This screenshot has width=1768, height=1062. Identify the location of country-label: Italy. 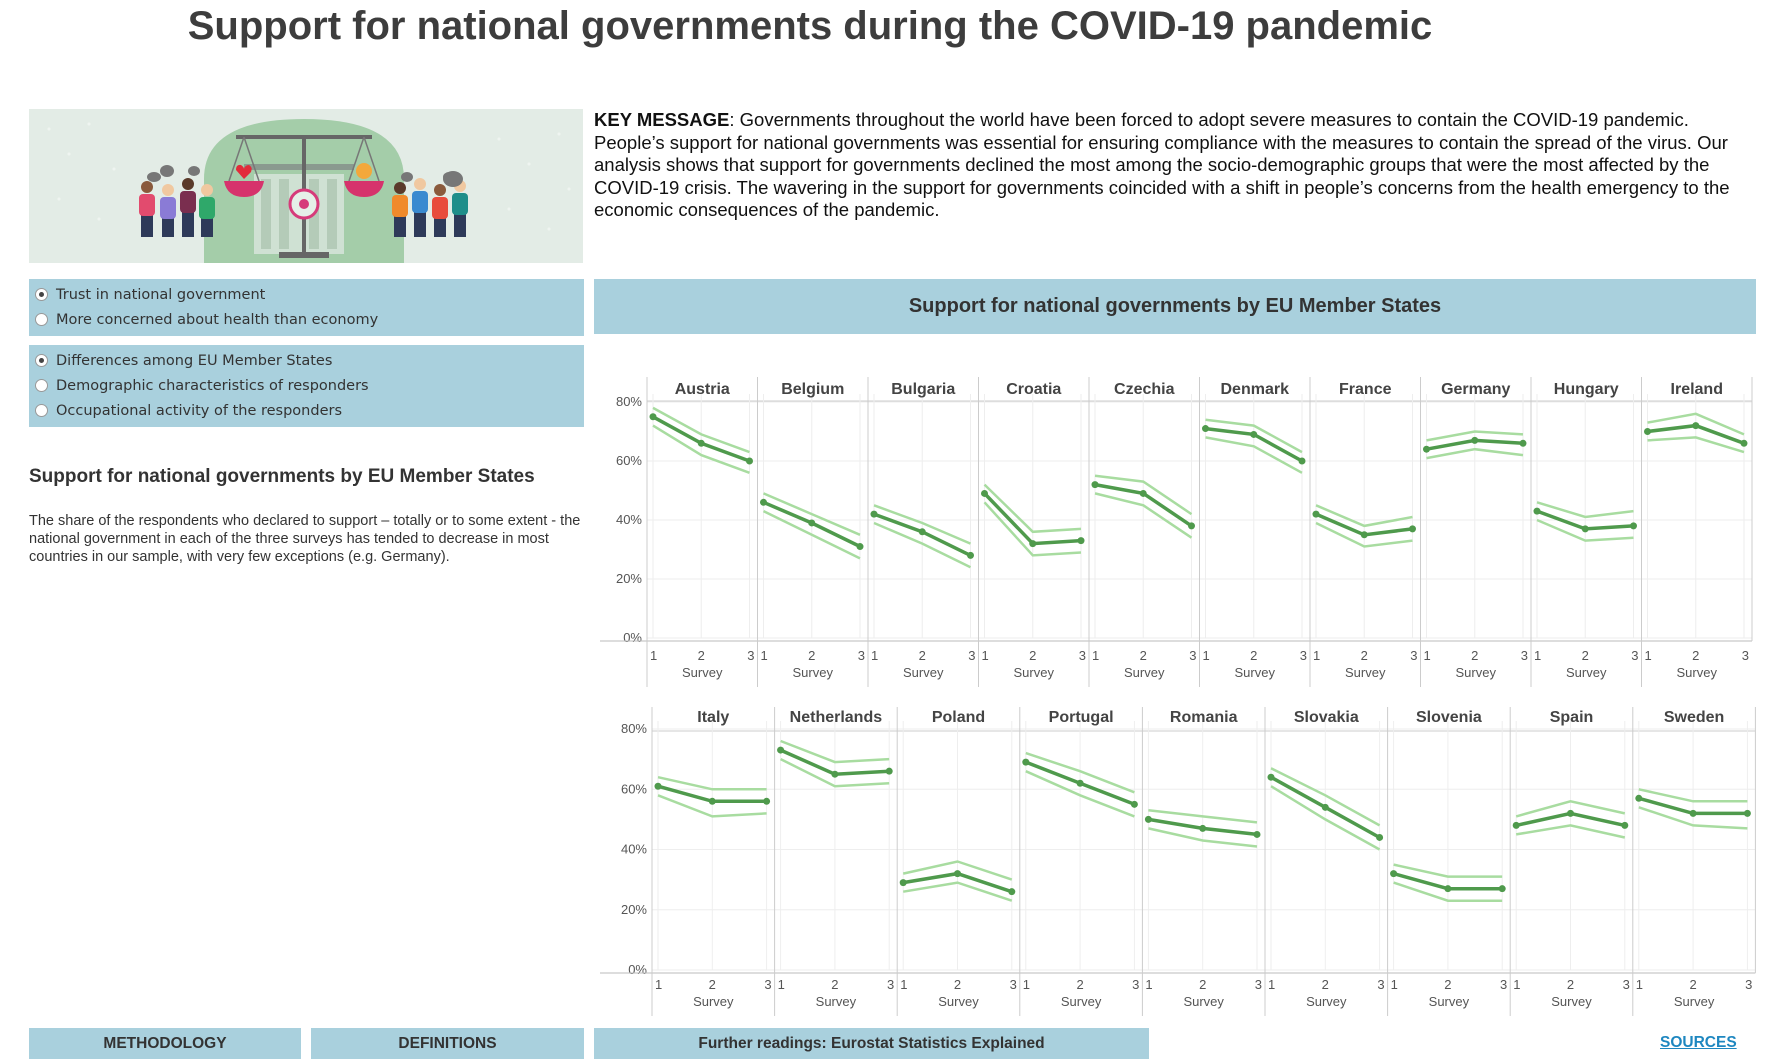
(713, 717).